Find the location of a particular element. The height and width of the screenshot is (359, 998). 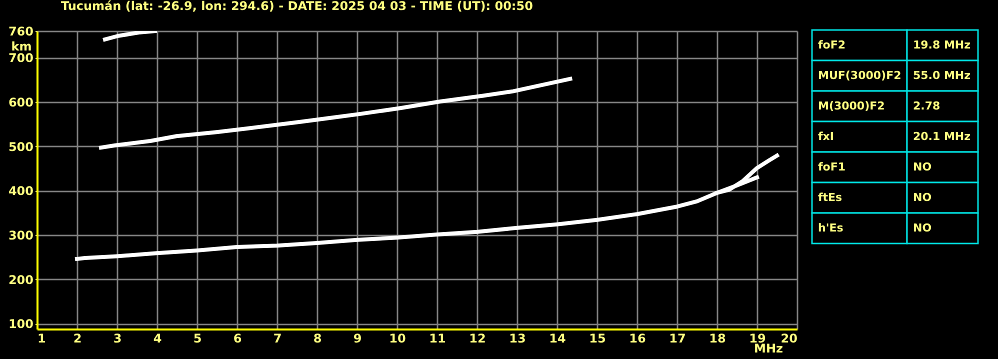

x-tick-label: 9 is located at coordinates (357, 339).